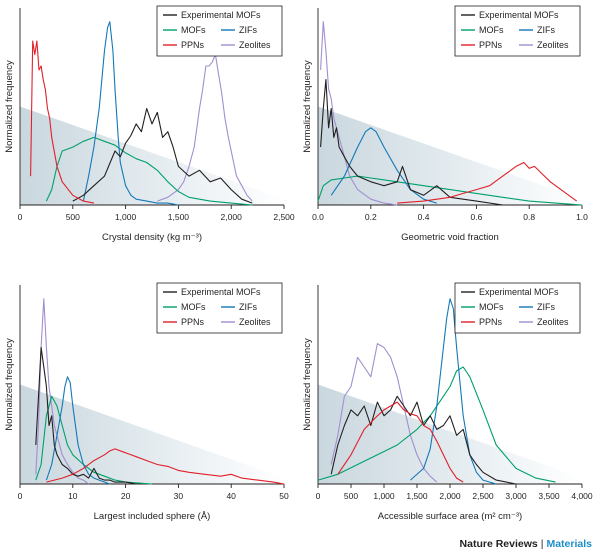 The height and width of the screenshot is (557, 600). Describe the element at coordinates (179, 496) in the screenshot. I see `x-tick-label: 30` at that location.